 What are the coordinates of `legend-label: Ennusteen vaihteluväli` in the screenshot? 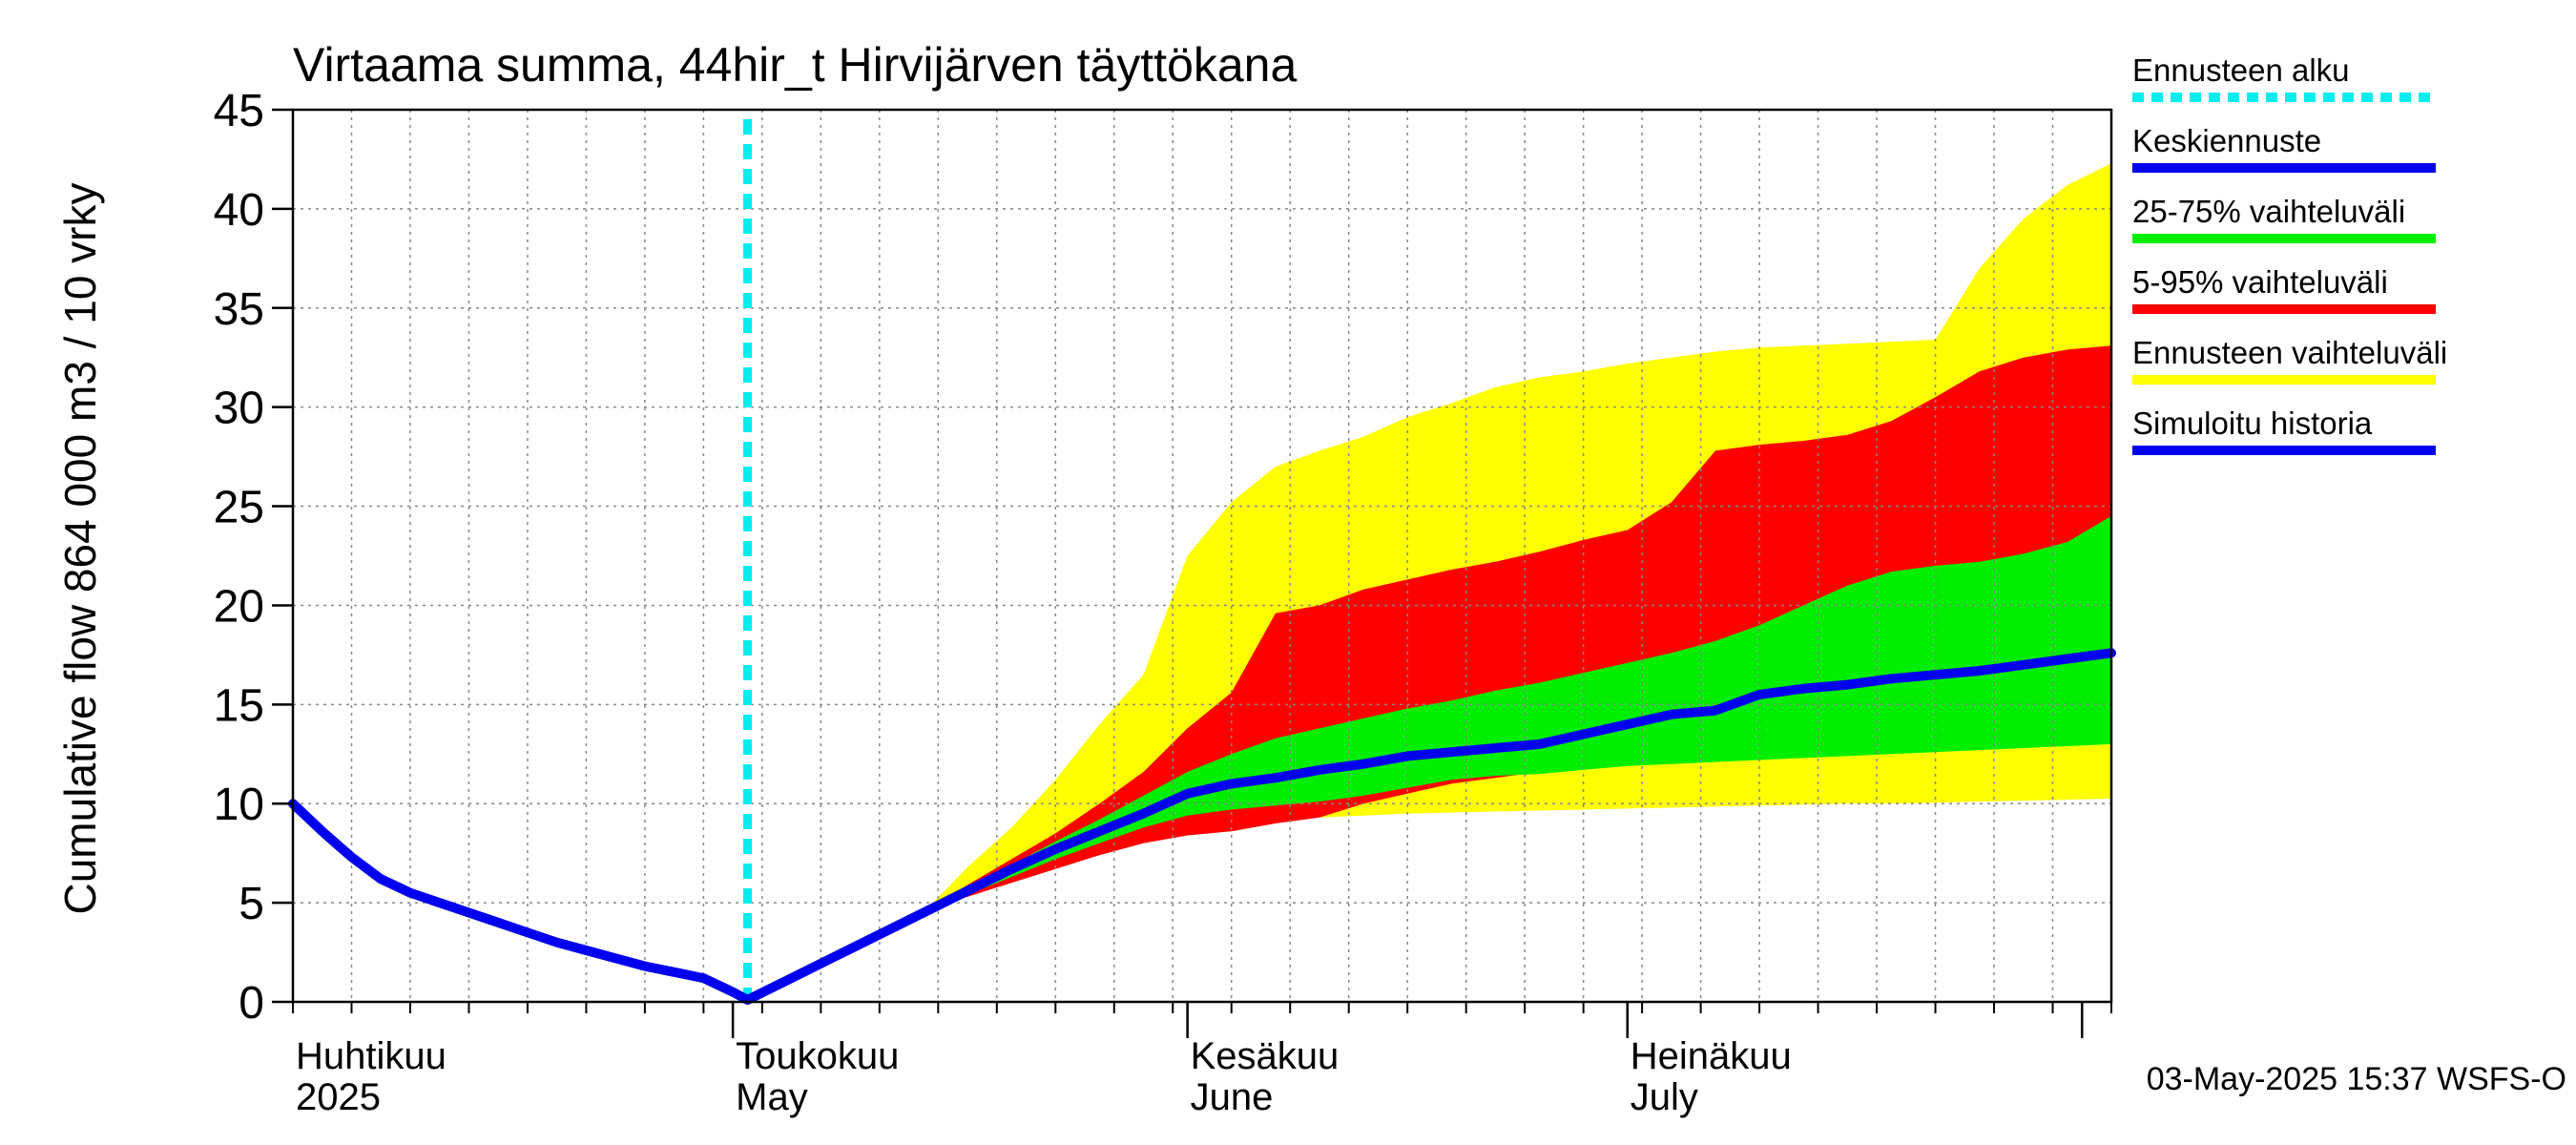 It's located at (2289, 352).